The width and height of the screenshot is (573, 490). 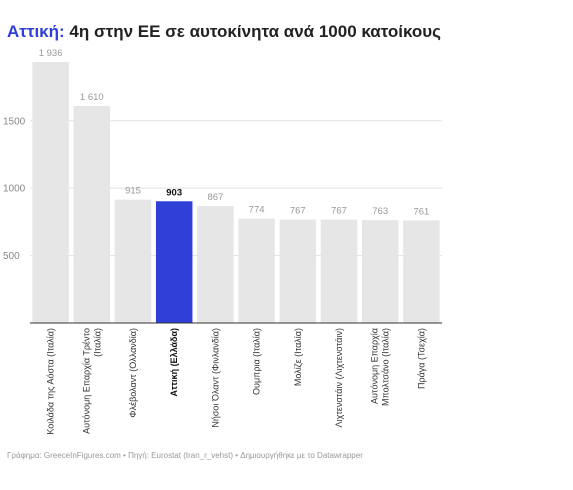 I want to click on category-label-line: Λιχτενστάιν (Λιχτενστάιν), so click(x=339, y=377).